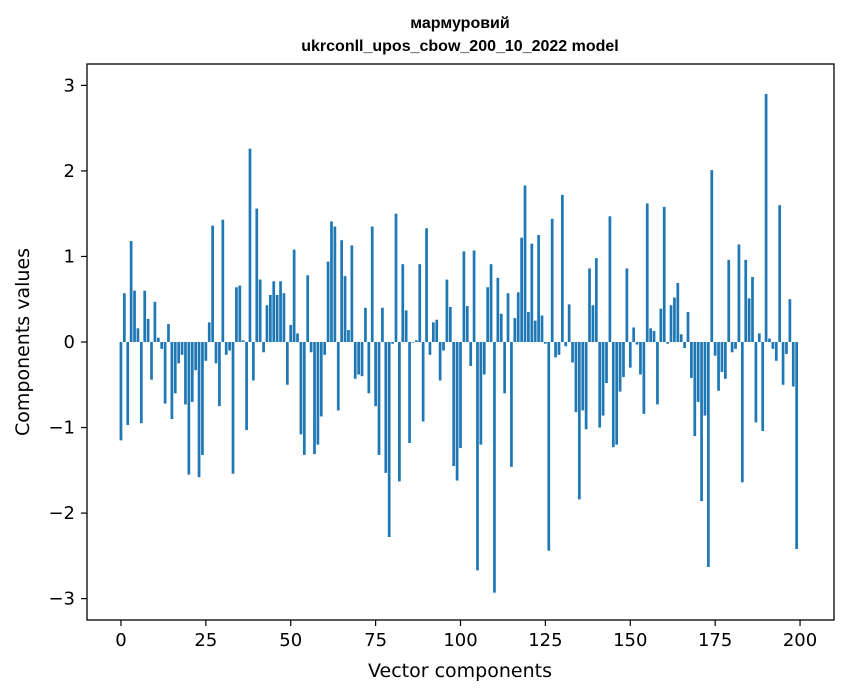 This screenshot has height=696, width=847. Describe the element at coordinates (375, 640) in the screenshot. I see `x-tick-label-75: 75` at that location.